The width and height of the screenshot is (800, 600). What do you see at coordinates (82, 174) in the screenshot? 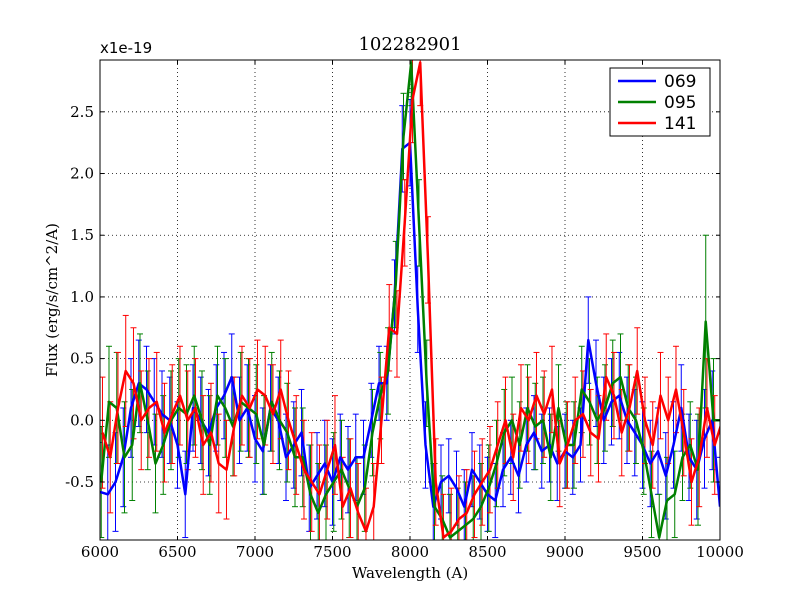
I see `y-tick-label: 2.0` at bounding box center [82, 174].